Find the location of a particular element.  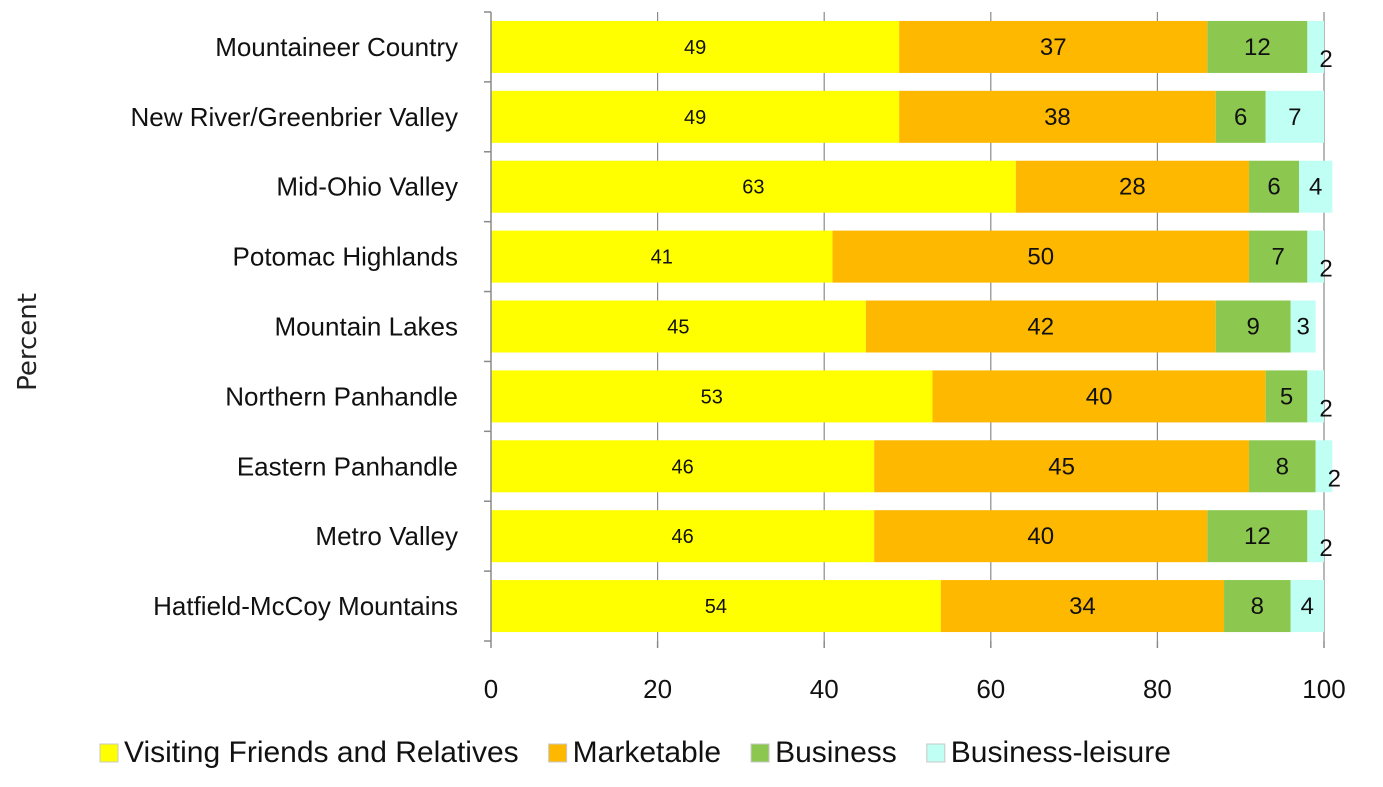

data-label: 34 is located at coordinates (1082, 606).